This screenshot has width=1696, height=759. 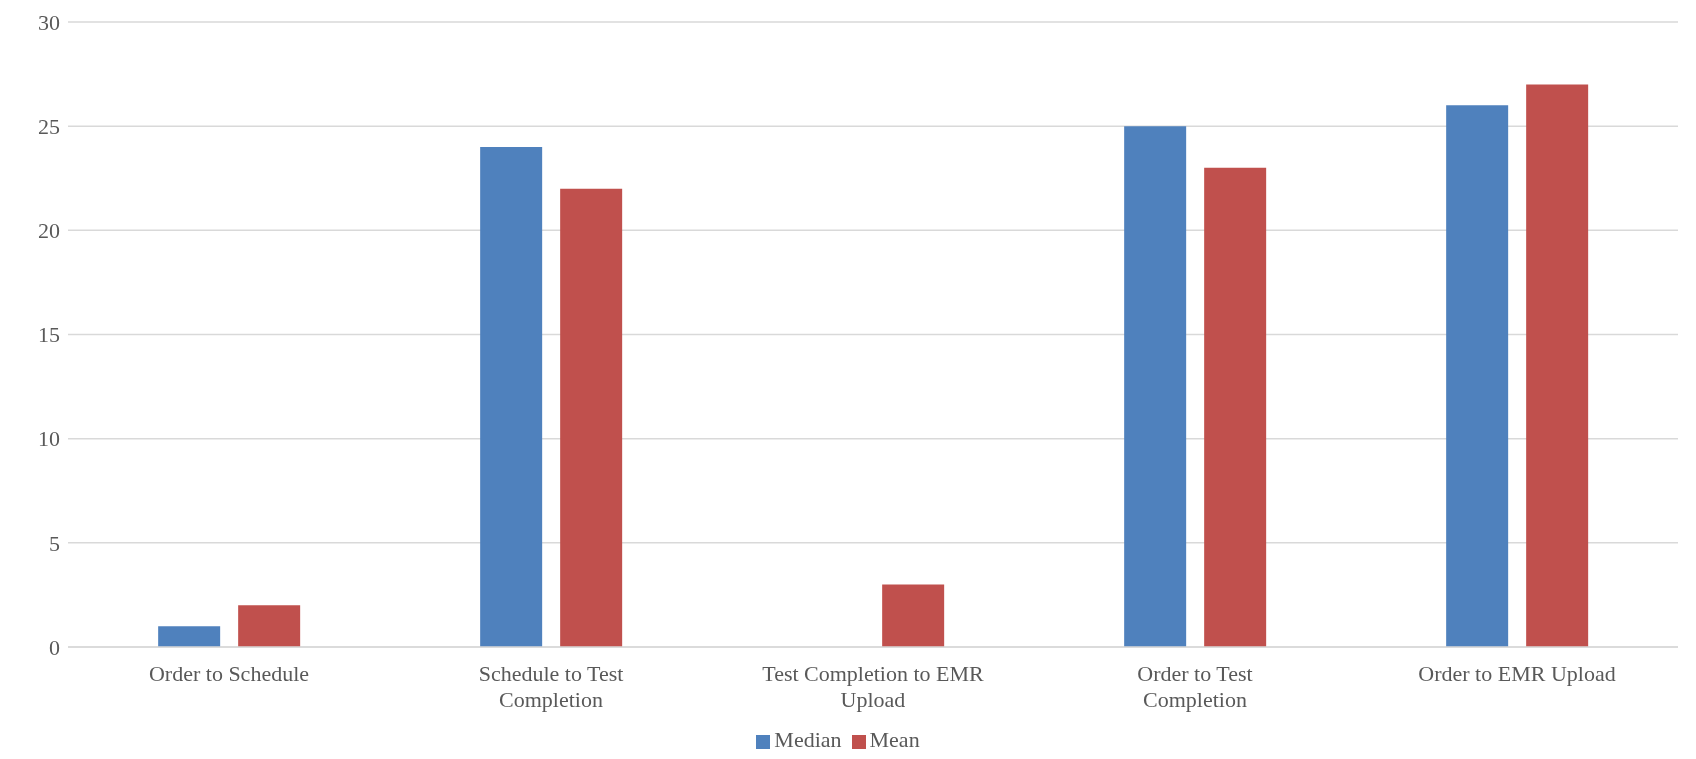 What do you see at coordinates (229, 673) in the screenshot?
I see `x-tick-label: Order to Schedule` at bounding box center [229, 673].